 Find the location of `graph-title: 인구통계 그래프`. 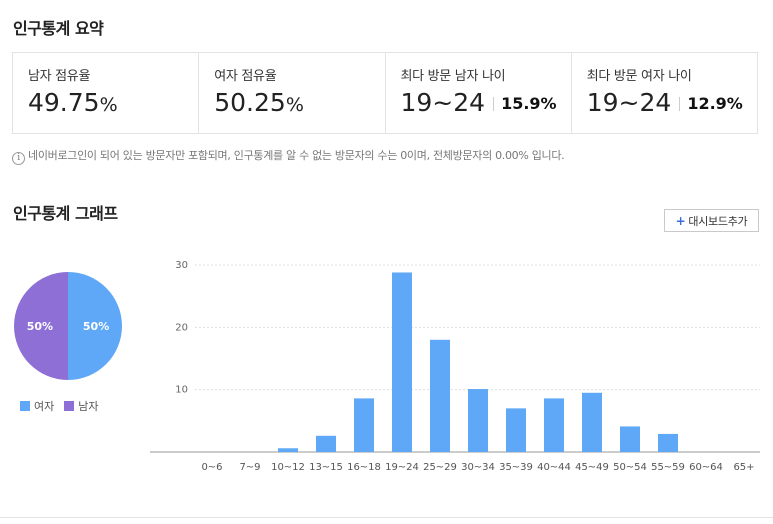

graph-title: 인구통계 그래프 is located at coordinates (65, 213).